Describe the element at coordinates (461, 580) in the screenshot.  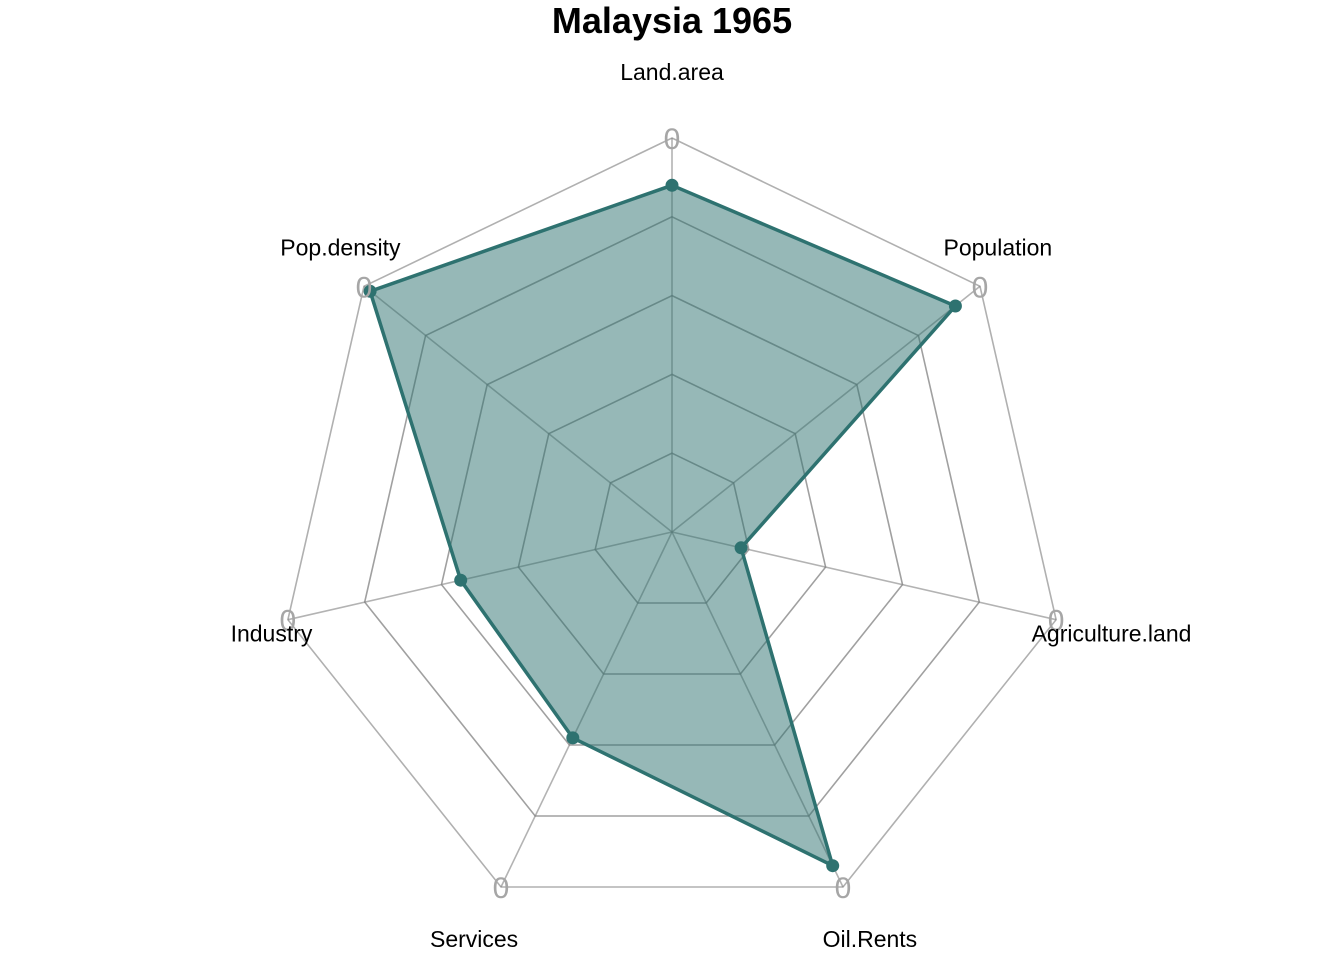
I see `data-point-industry` at that location.